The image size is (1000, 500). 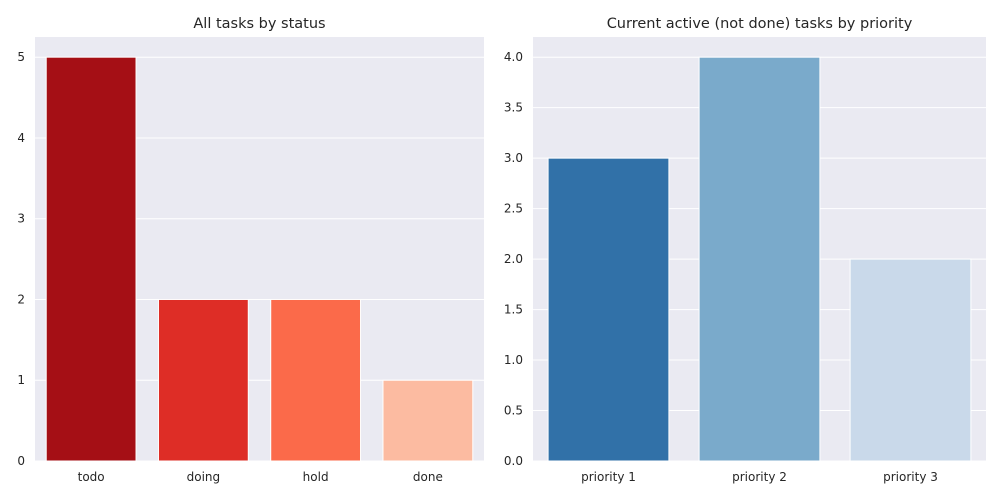 What do you see at coordinates (203, 380) in the screenshot?
I see `bar-doing` at bounding box center [203, 380].